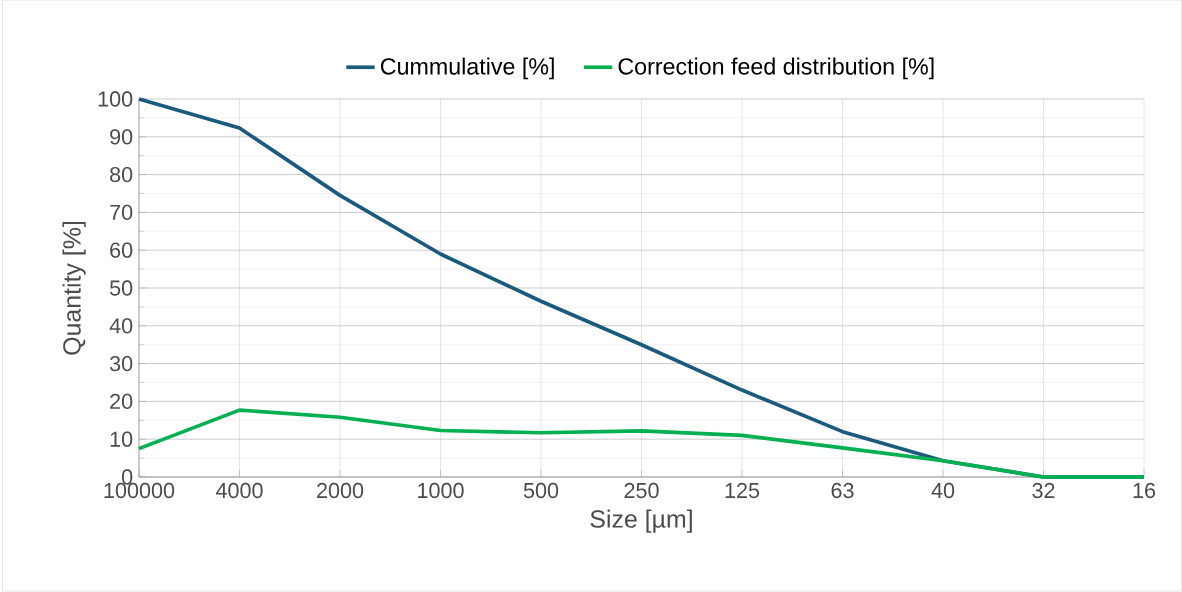 The height and width of the screenshot is (592, 1182). What do you see at coordinates (121, 326) in the screenshot?
I see `y-tick-label: 40` at bounding box center [121, 326].